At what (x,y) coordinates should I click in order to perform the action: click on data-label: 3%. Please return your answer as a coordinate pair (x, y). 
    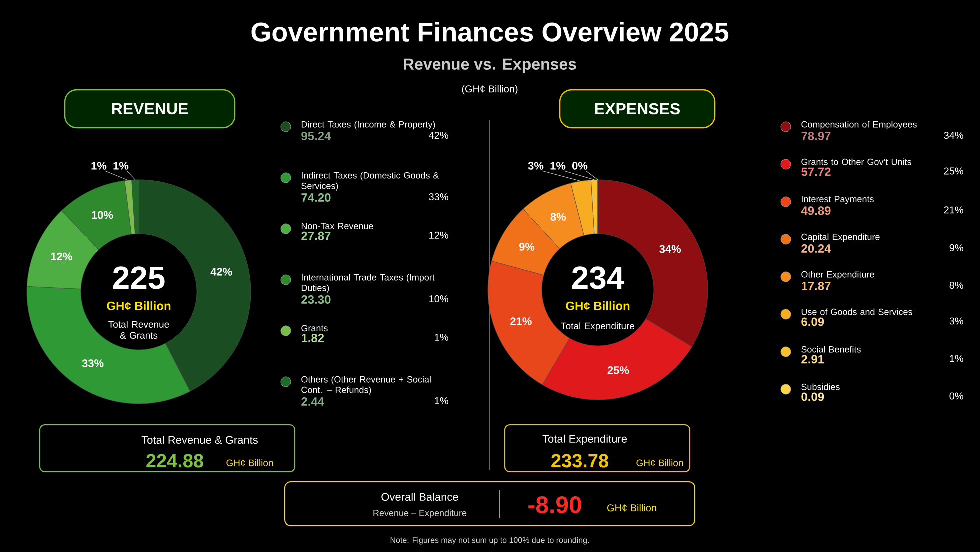
    Looking at the image, I should click on (536, 166).